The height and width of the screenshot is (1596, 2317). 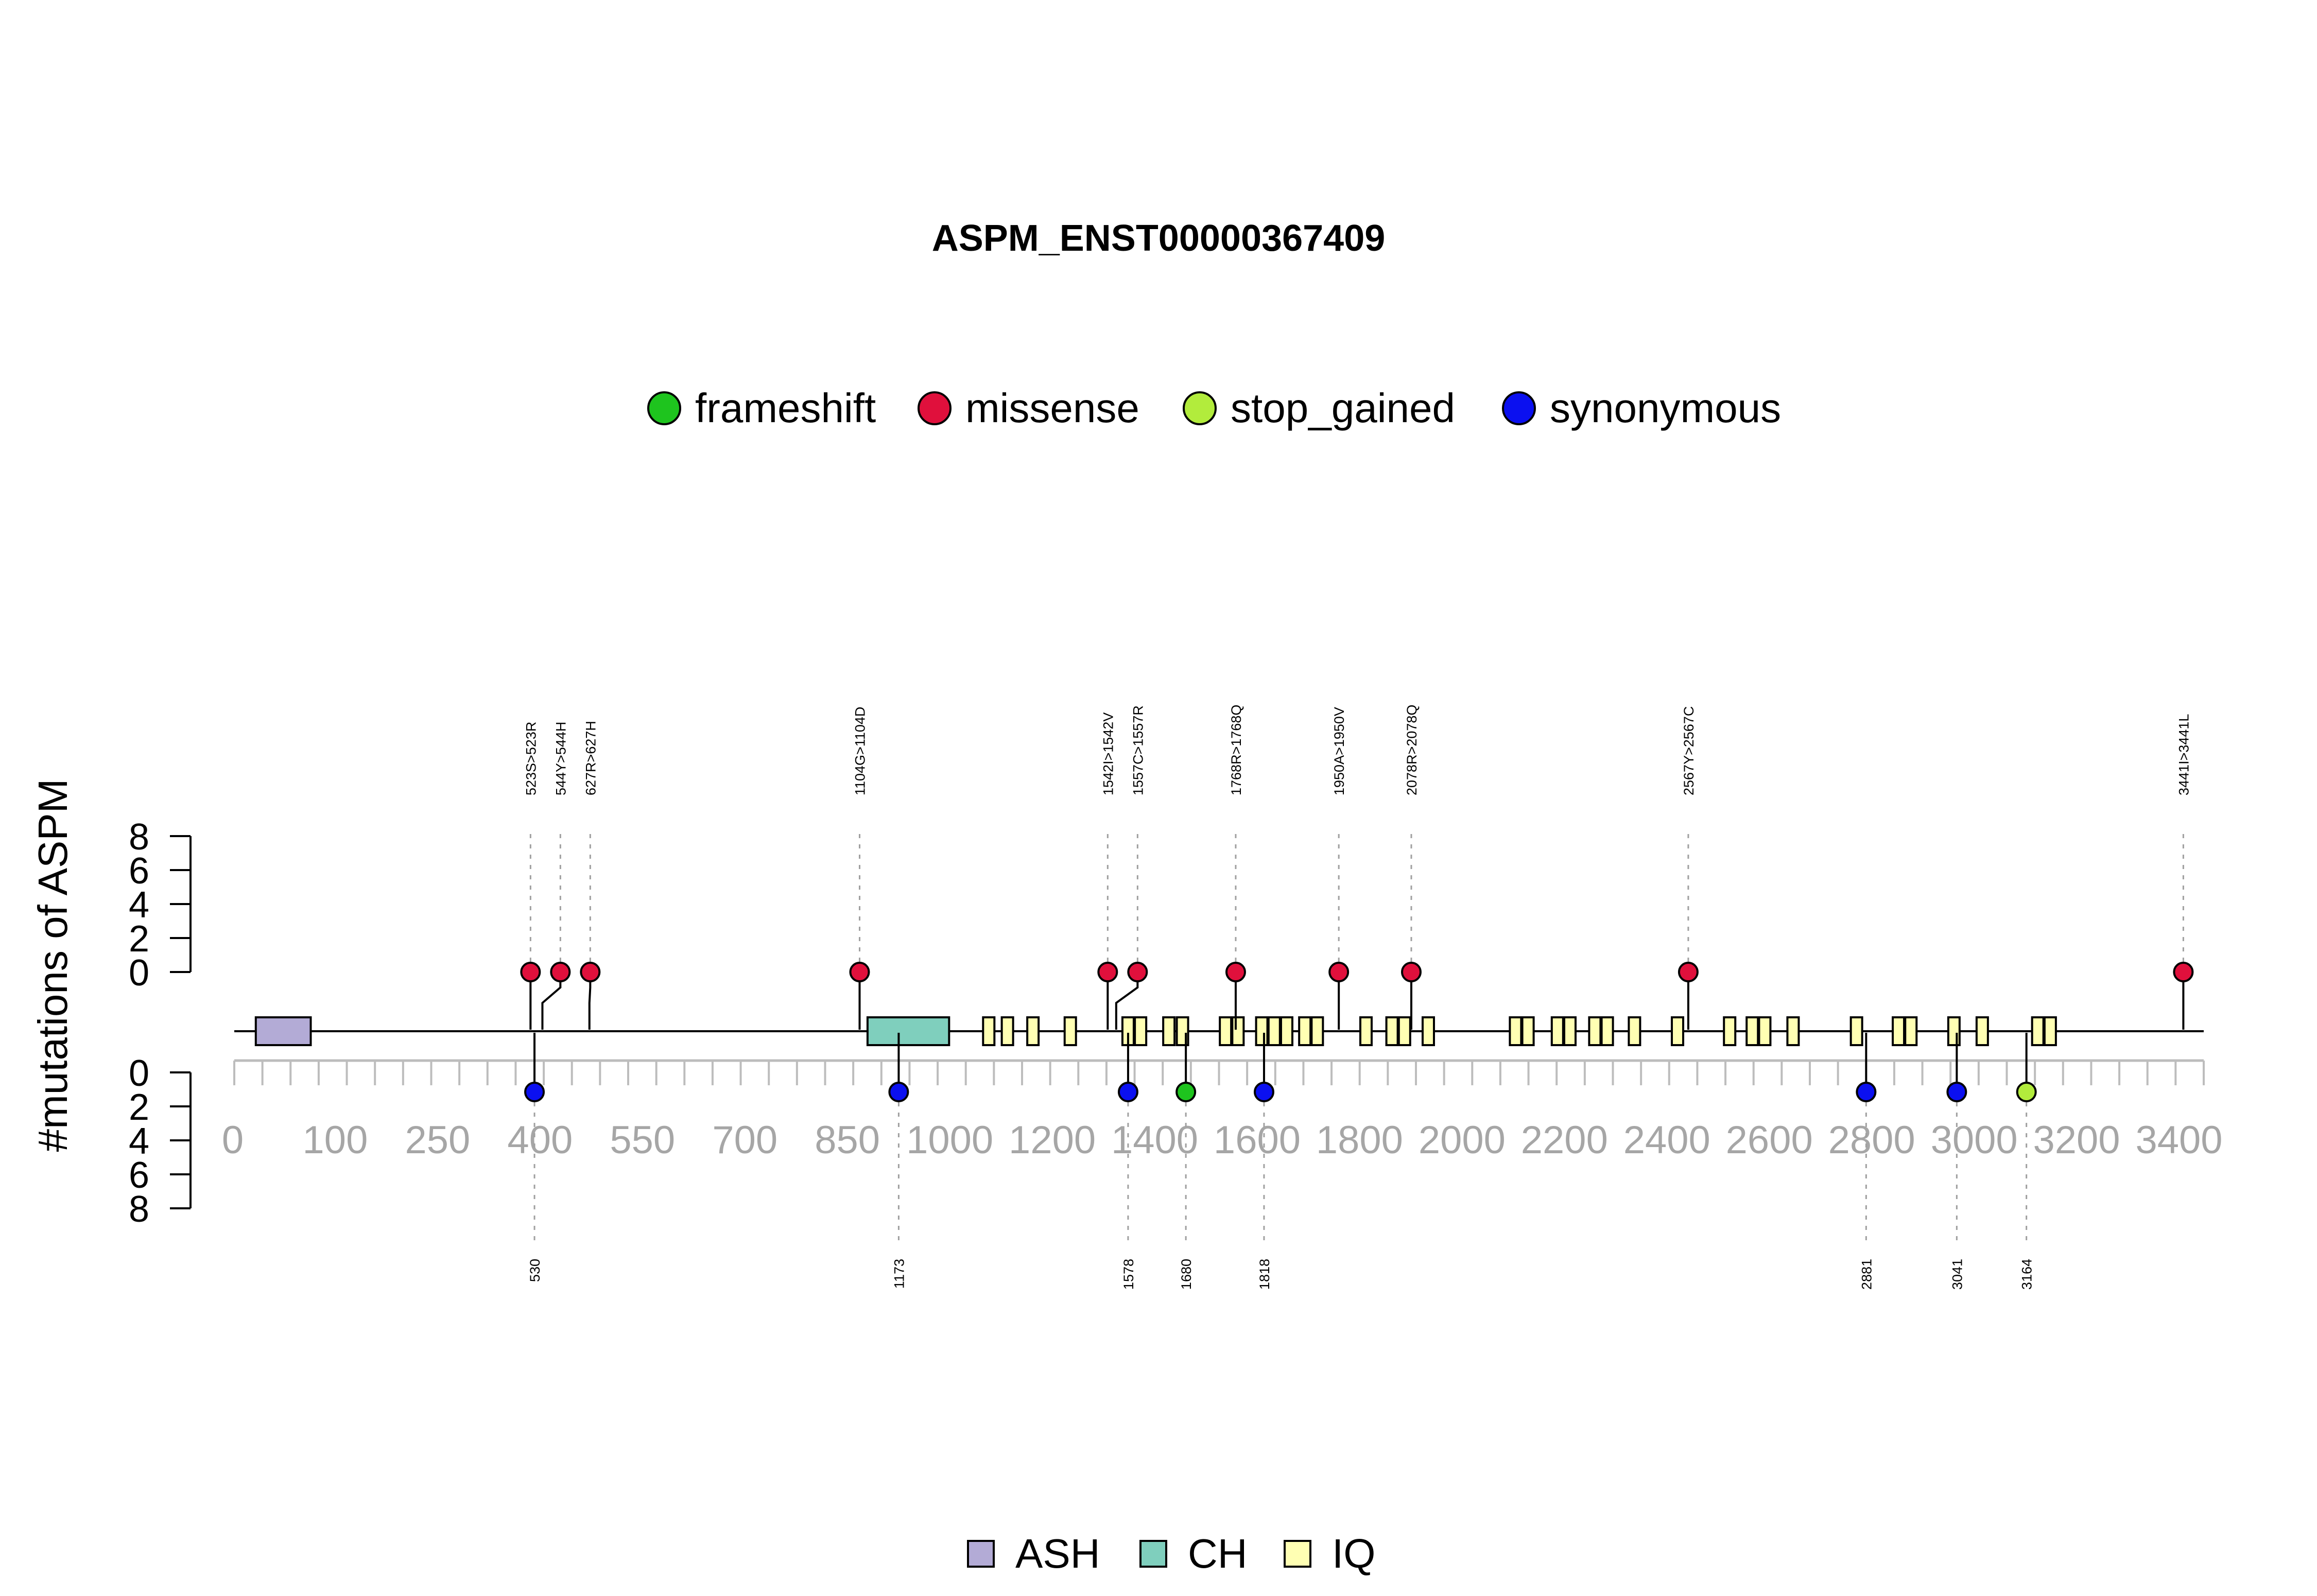 What do you see at coordinates (1128, 1274) in the screenshot?
I see `mutation-label: 1578` at bounding box center [1128, 1274].